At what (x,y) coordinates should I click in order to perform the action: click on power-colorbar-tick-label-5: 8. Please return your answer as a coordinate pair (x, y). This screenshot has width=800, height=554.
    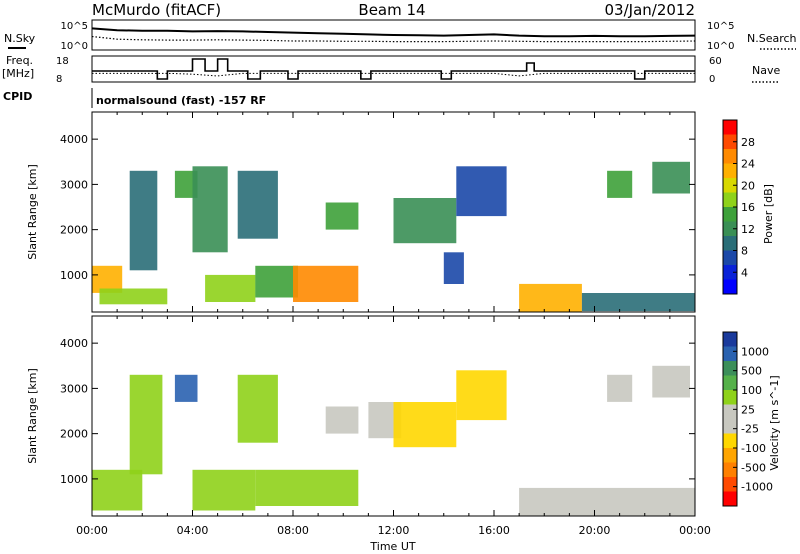
    Looking at the image, I should click on (744, 251).